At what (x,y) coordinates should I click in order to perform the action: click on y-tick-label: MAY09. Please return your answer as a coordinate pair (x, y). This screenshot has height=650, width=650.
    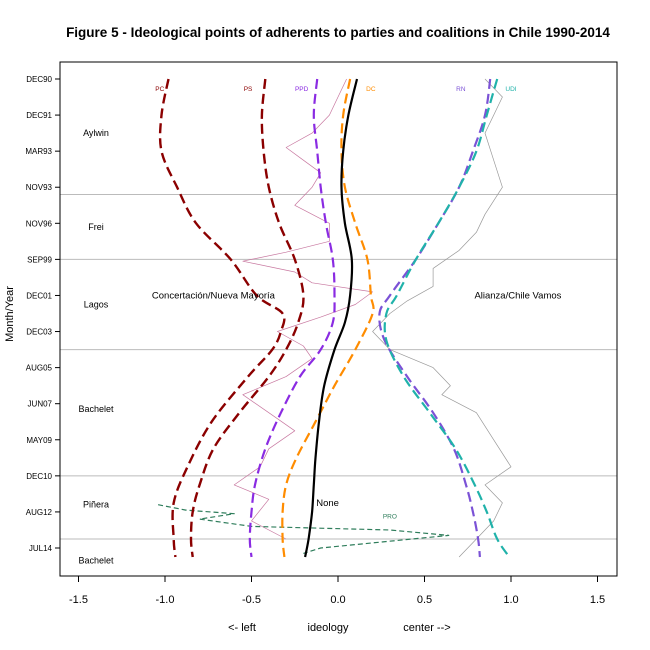
    Looking at the image, I should click on (39, 440).